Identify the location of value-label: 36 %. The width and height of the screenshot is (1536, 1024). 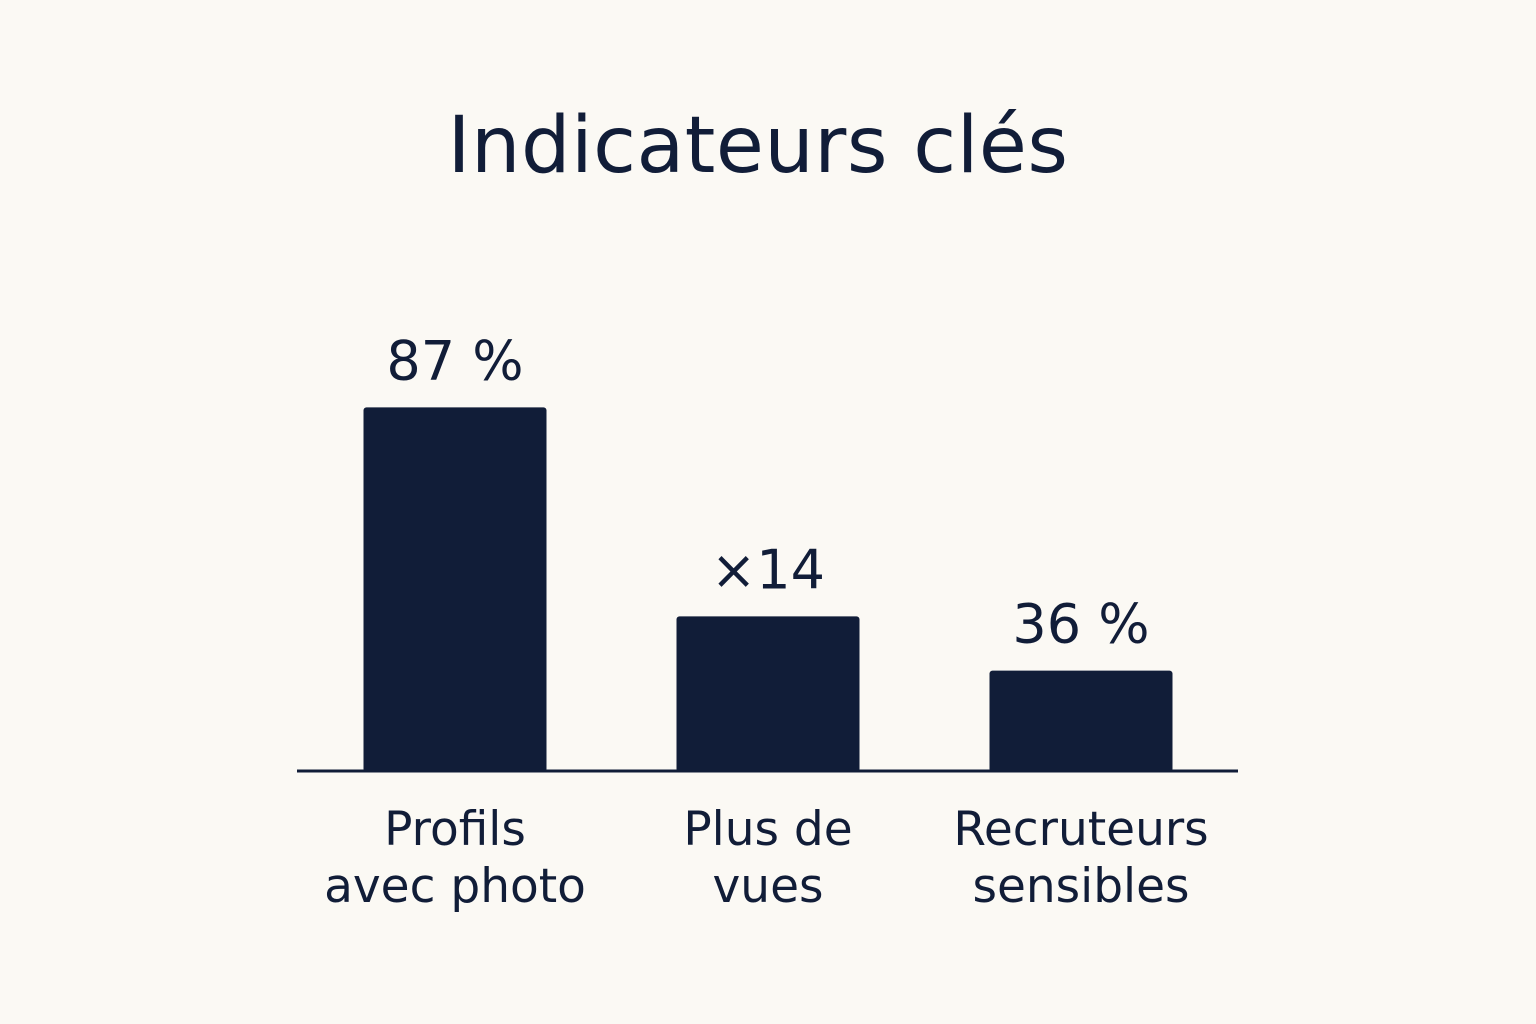
(1080, 624).